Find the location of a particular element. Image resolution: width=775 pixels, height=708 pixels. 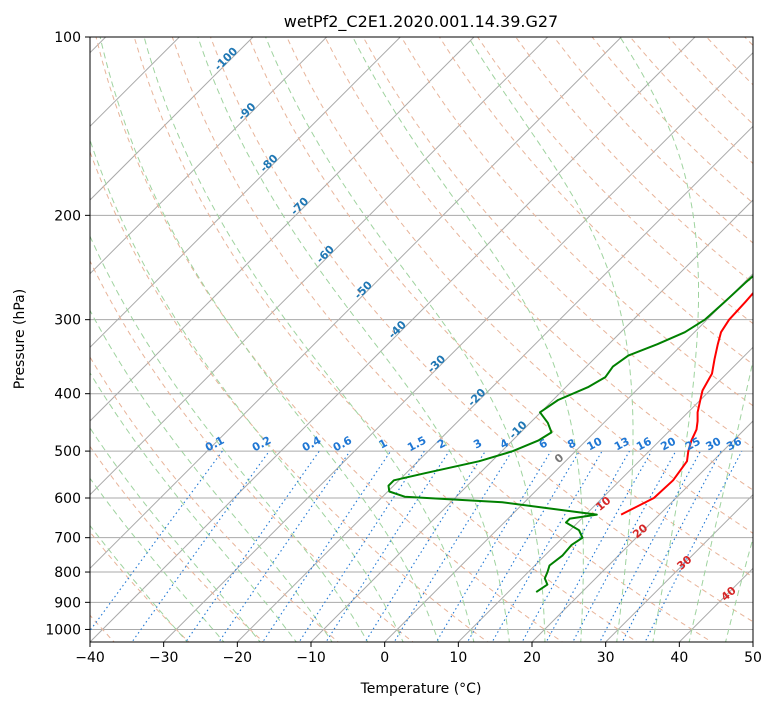

x-tick-label: −30 is located at coordinates (164, 658).